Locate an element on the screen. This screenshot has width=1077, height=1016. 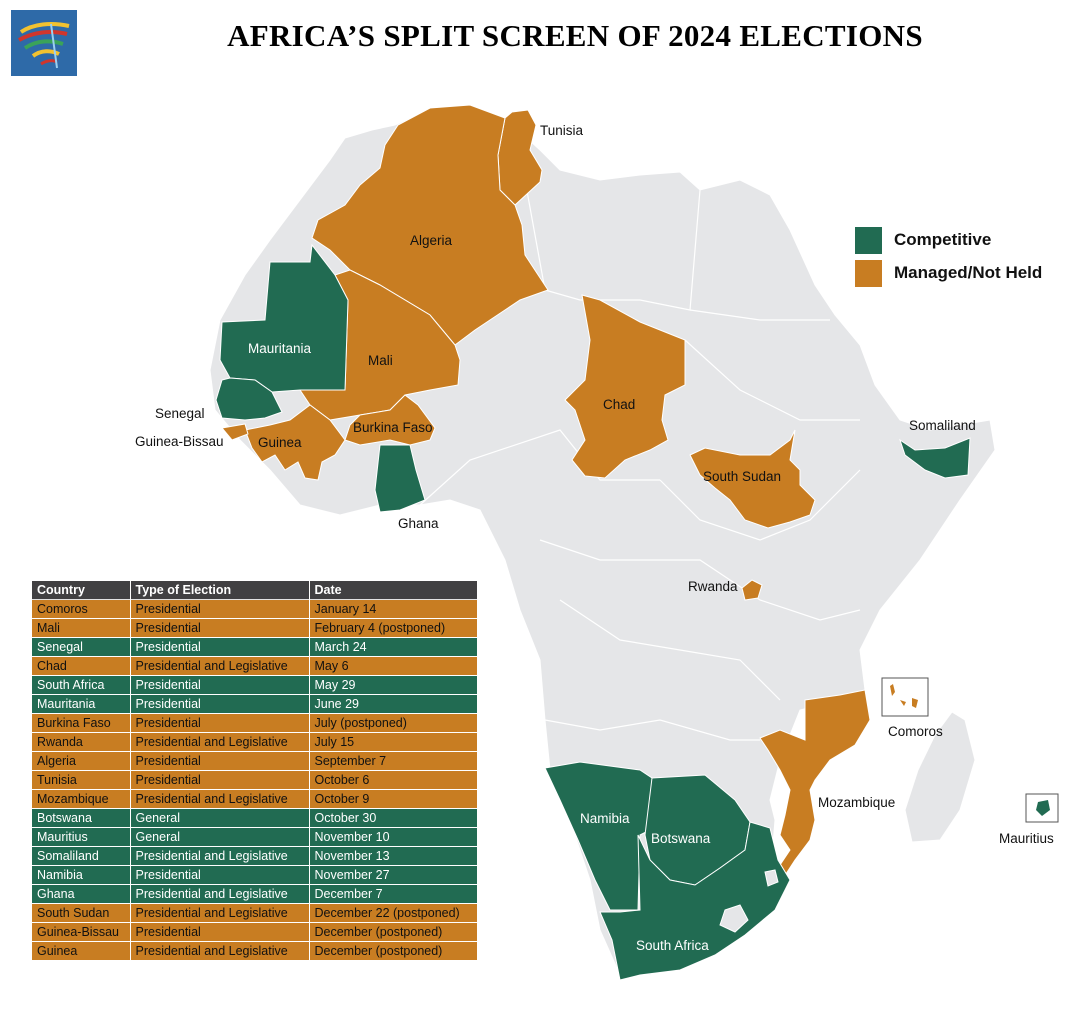
country-algeria is located at coordinates (430, 225).